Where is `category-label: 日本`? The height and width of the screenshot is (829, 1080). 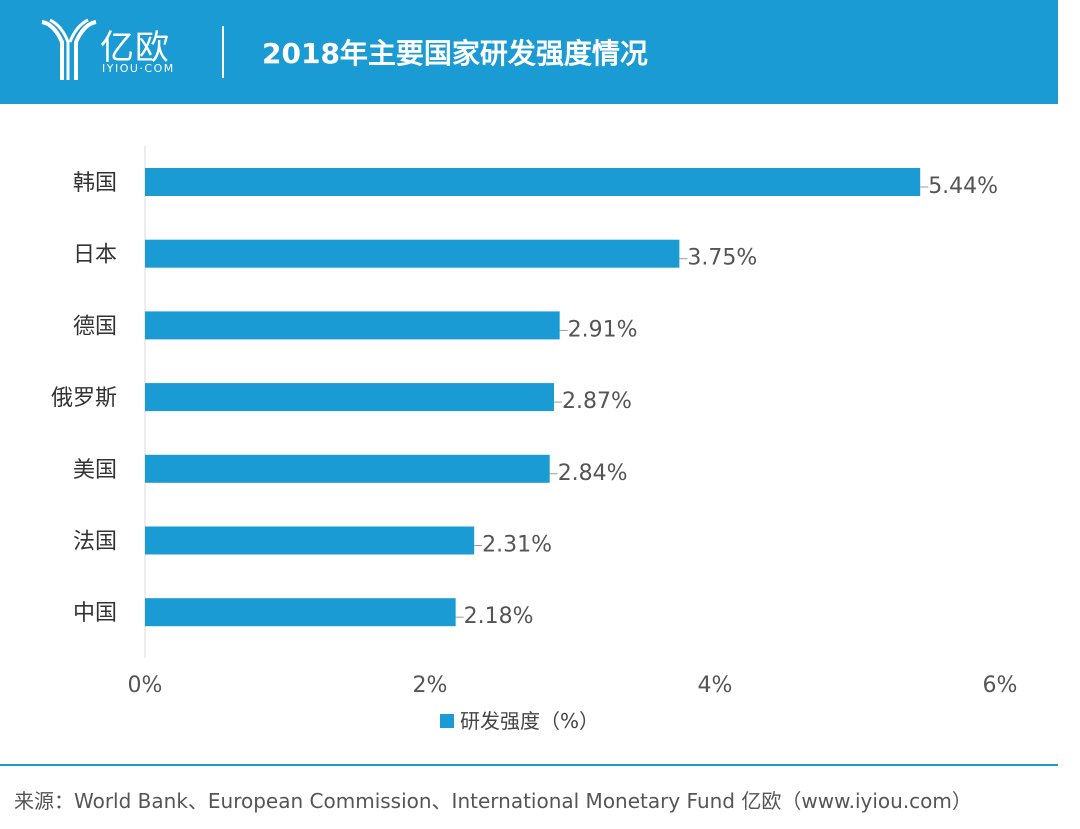
category-label: 日本 is located at coordinates (95, 255).